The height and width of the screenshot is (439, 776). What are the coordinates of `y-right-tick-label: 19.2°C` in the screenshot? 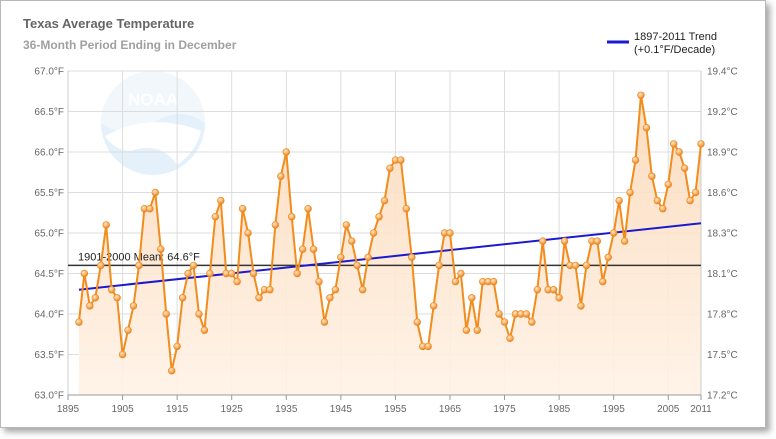 It's located at (722, 112).